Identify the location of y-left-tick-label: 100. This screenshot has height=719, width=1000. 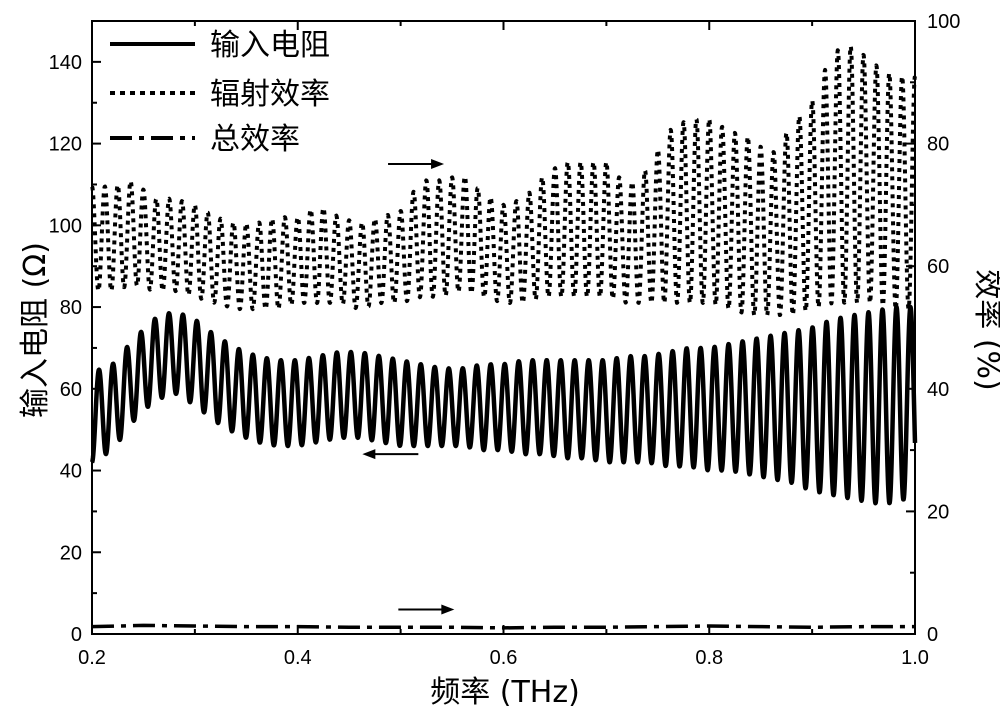
(65, 226).